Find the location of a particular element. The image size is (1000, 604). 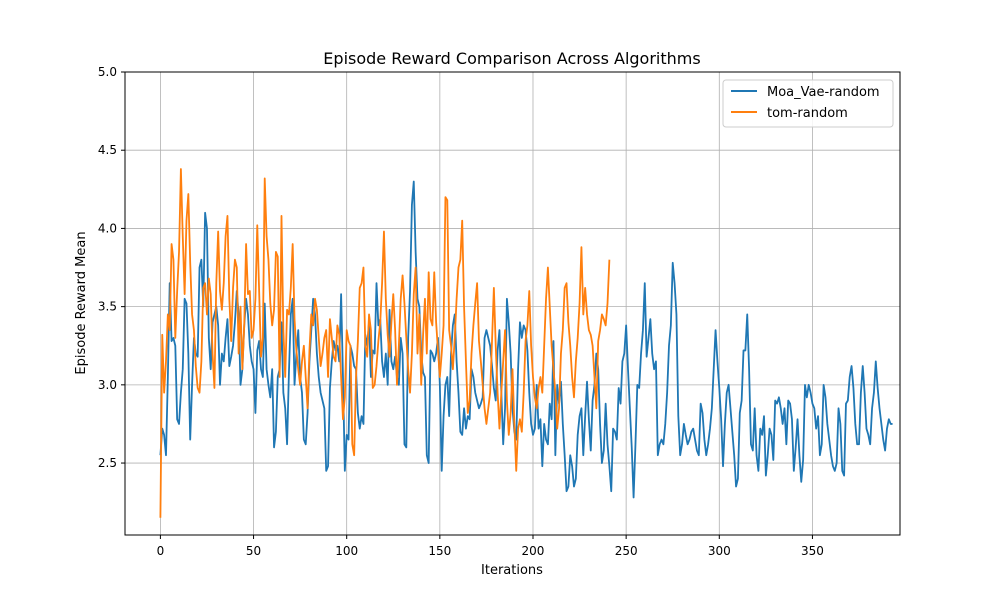

x-tick-label: 100 is located at coordinates (346, 551).